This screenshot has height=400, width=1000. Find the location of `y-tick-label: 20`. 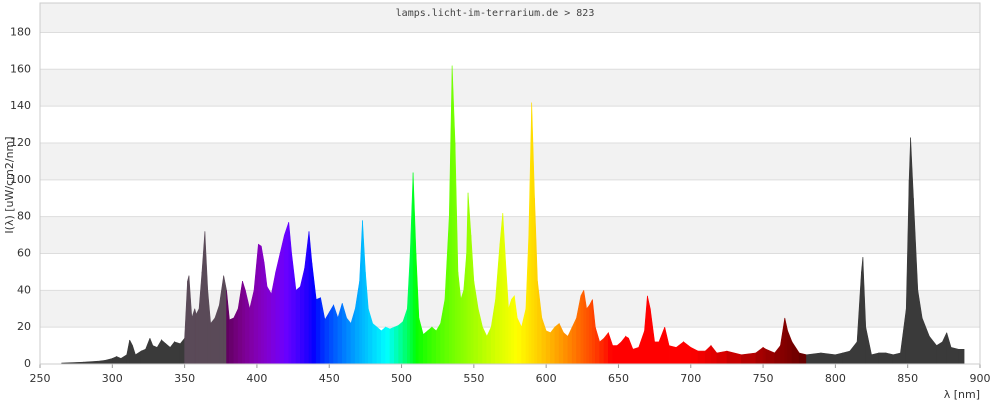

y-tick-label: 20 is located at coordinates (24, 326).